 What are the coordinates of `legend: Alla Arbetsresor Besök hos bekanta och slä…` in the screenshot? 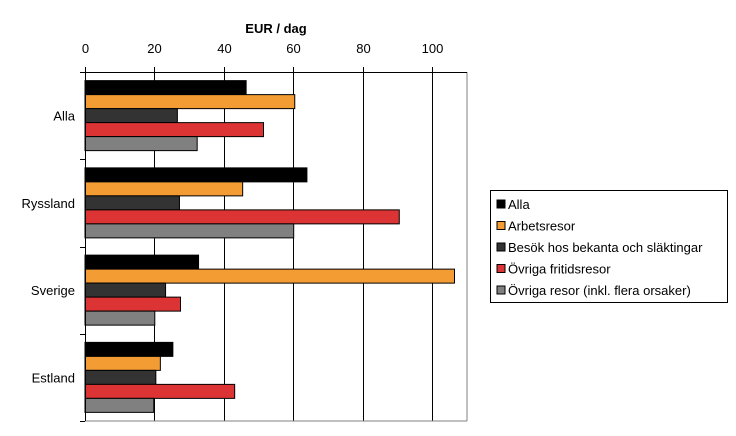 It's located at (609, 246).